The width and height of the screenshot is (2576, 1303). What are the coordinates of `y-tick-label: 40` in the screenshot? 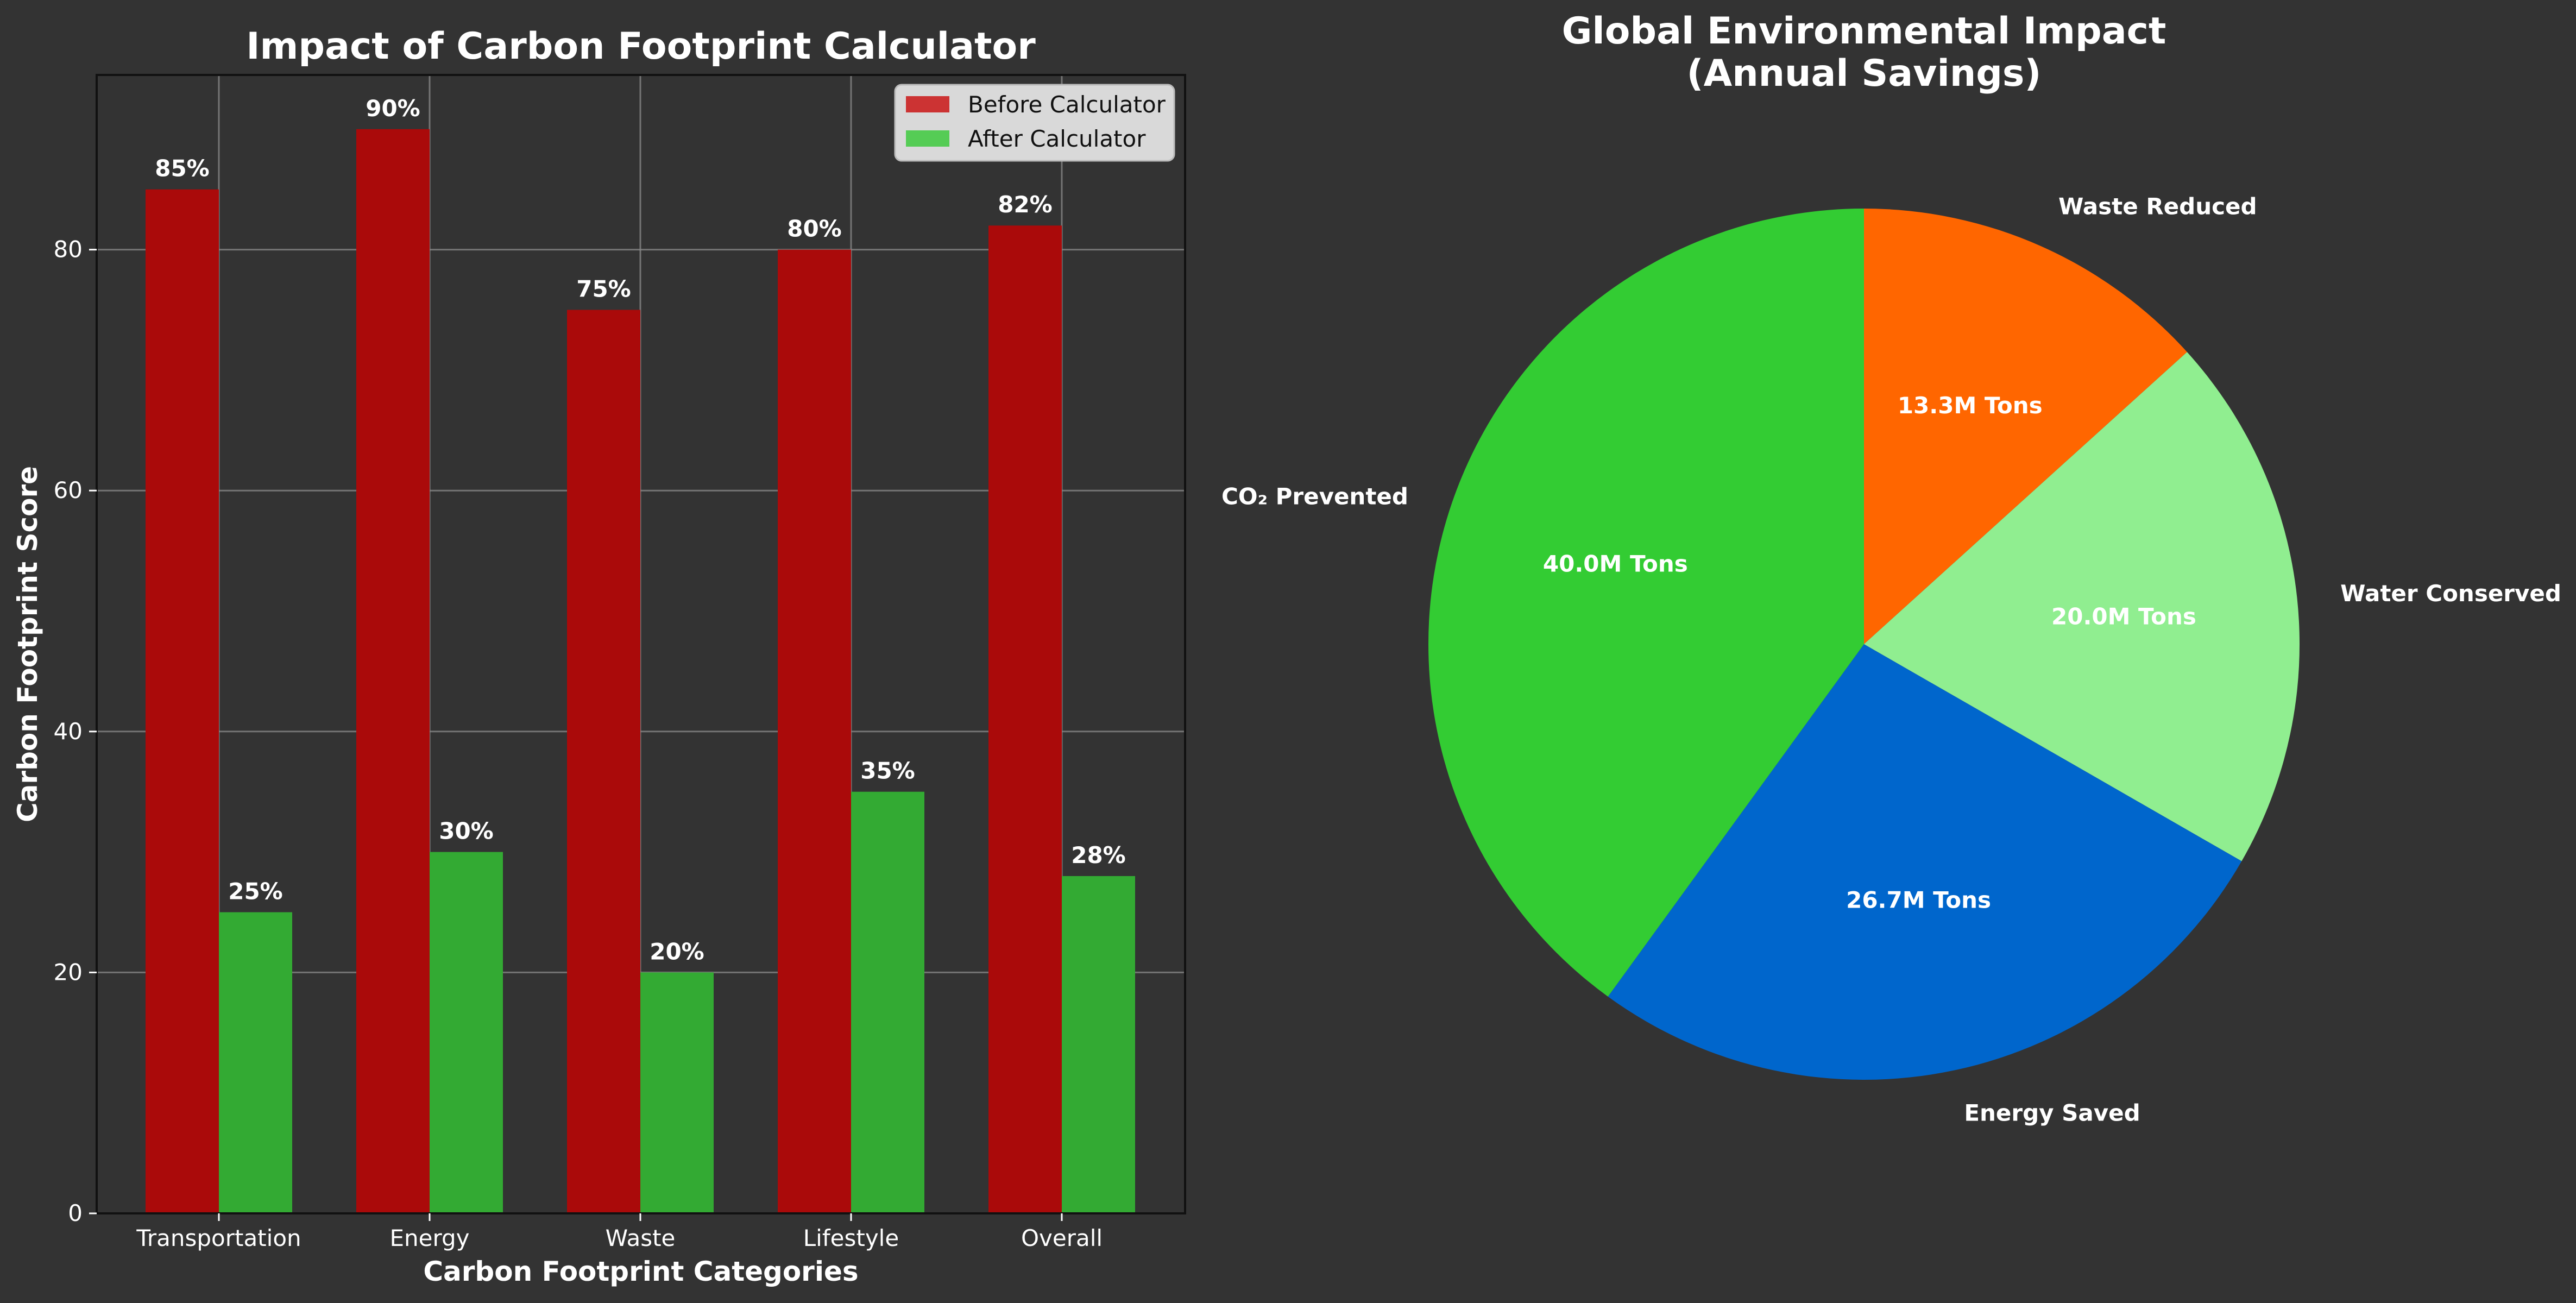 It's located at (68, 731).